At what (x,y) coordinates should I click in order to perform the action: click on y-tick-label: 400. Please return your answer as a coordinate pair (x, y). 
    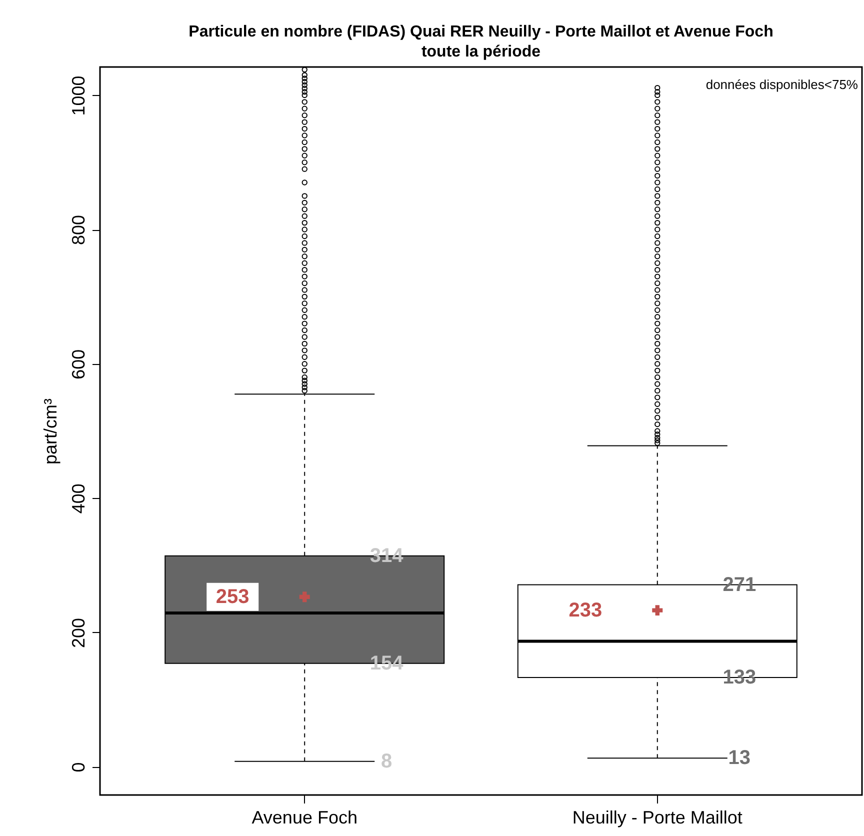
    Looking at the image, I should click on (78, 499).